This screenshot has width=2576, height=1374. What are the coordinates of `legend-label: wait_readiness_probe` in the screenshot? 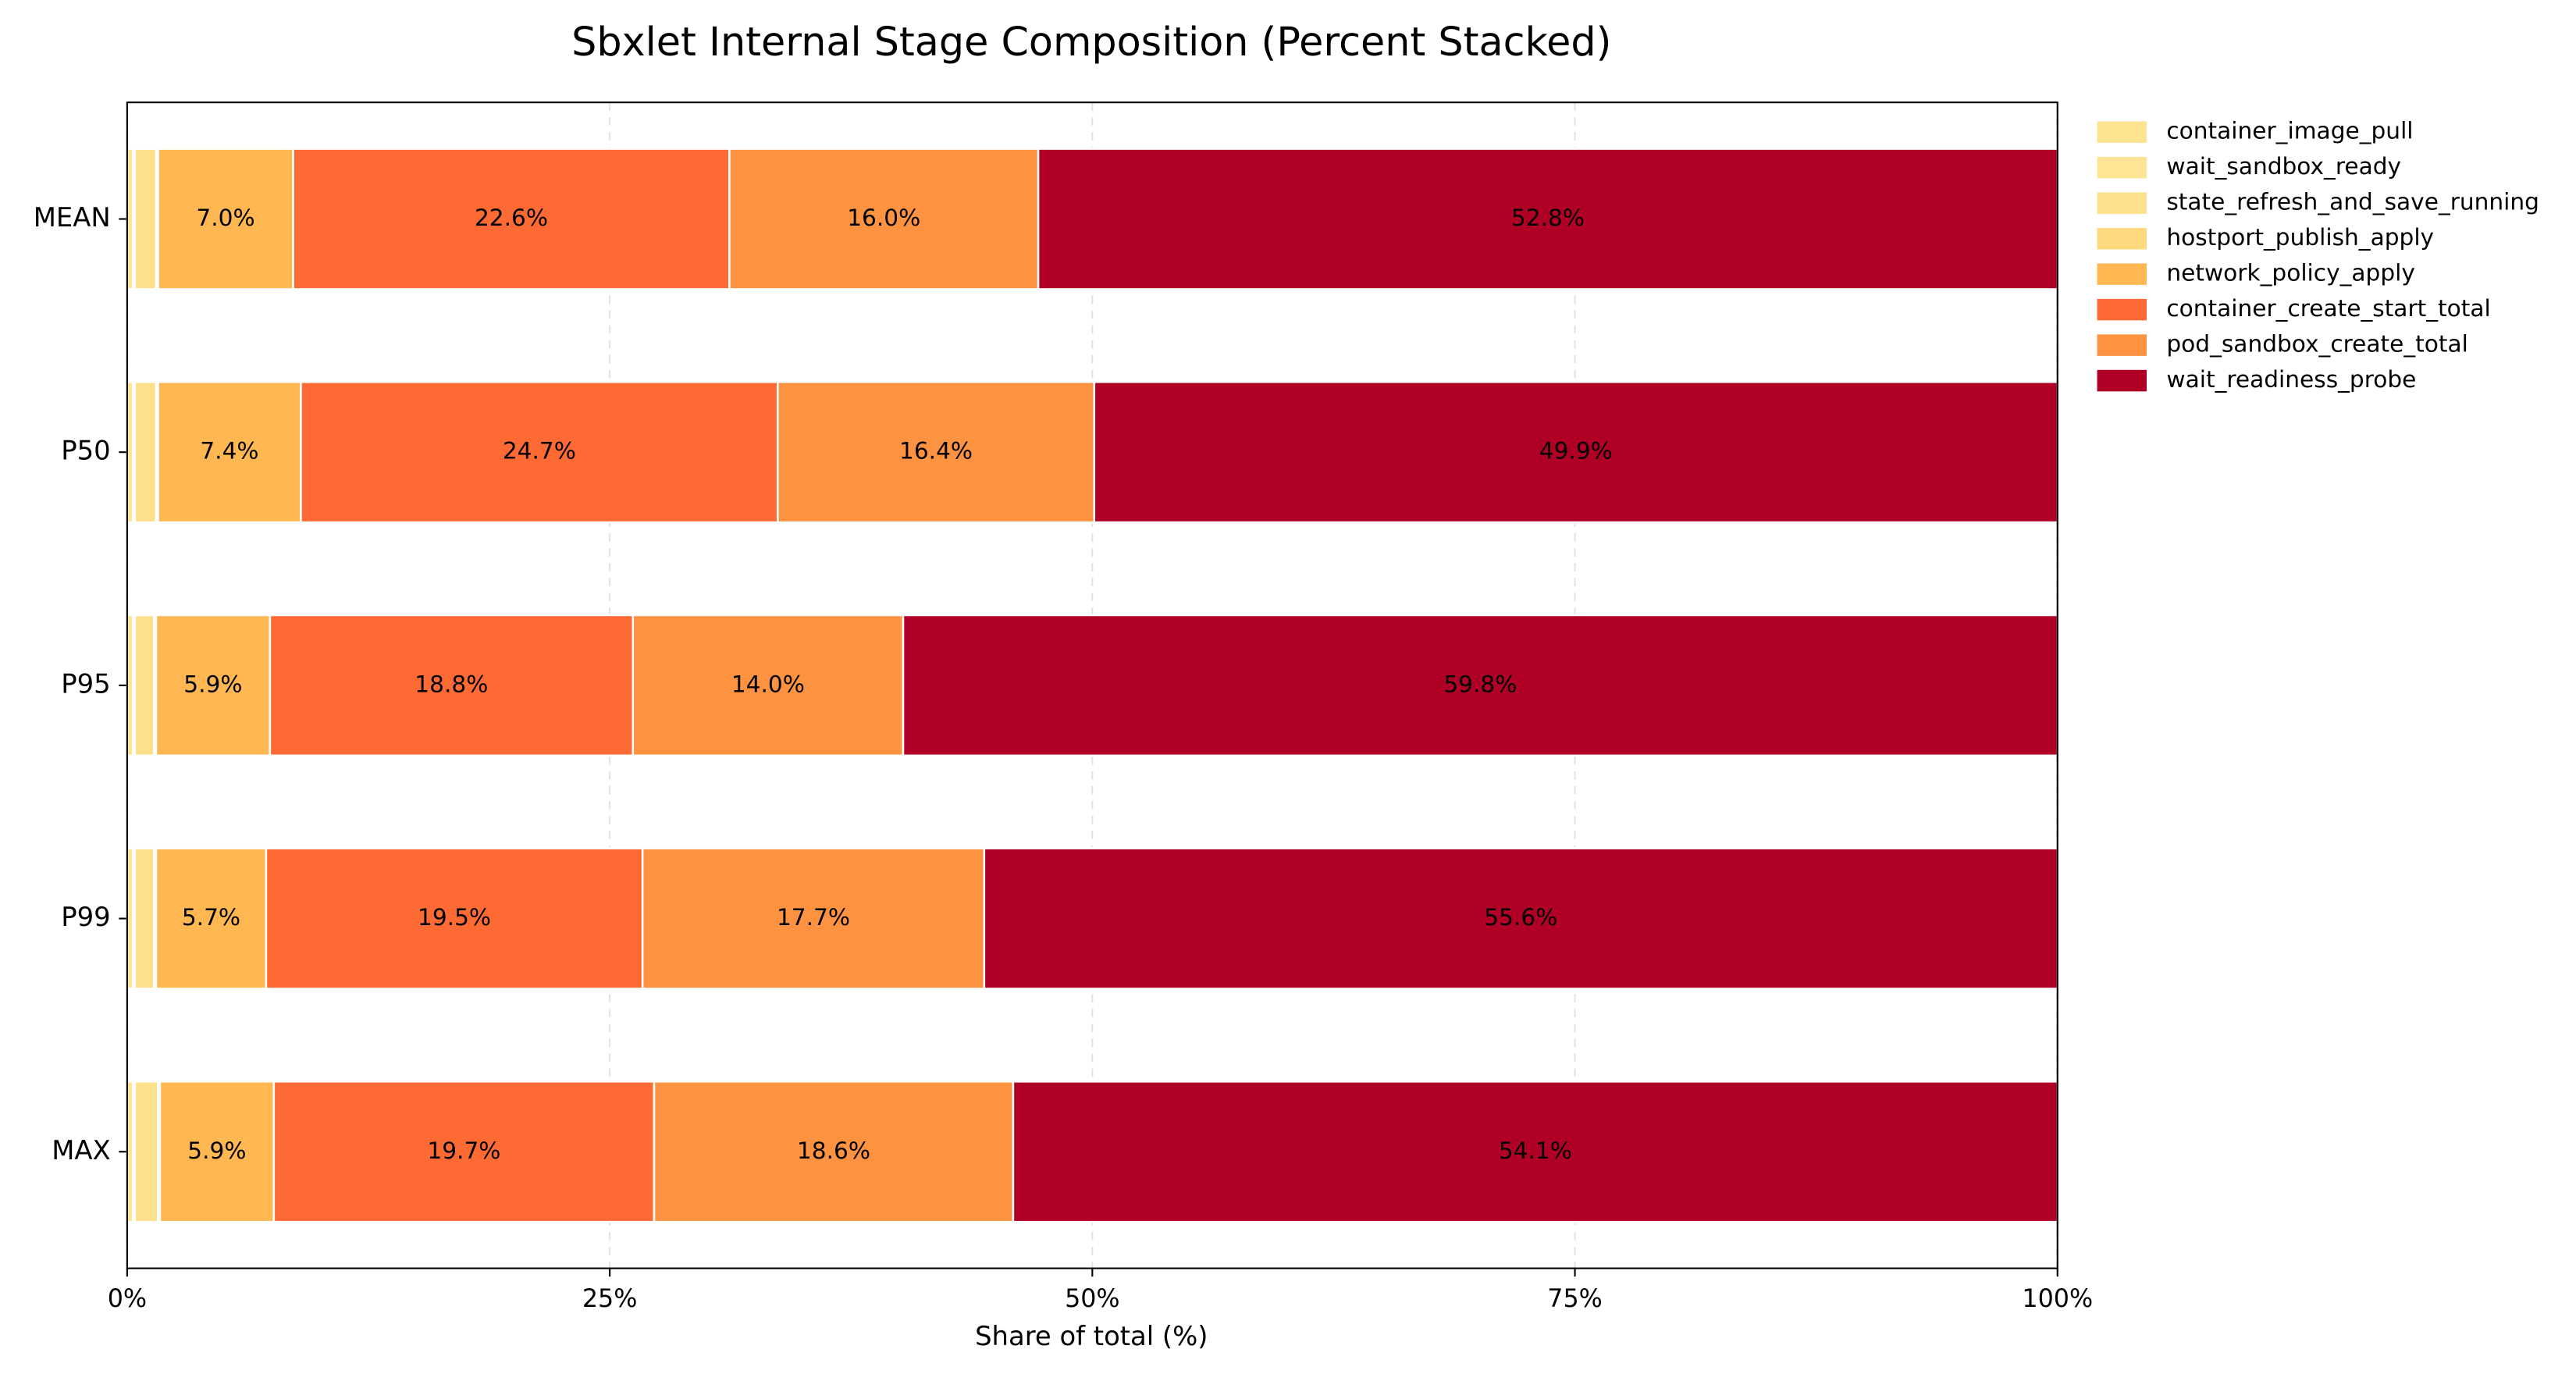 It's located at (2291, 379).